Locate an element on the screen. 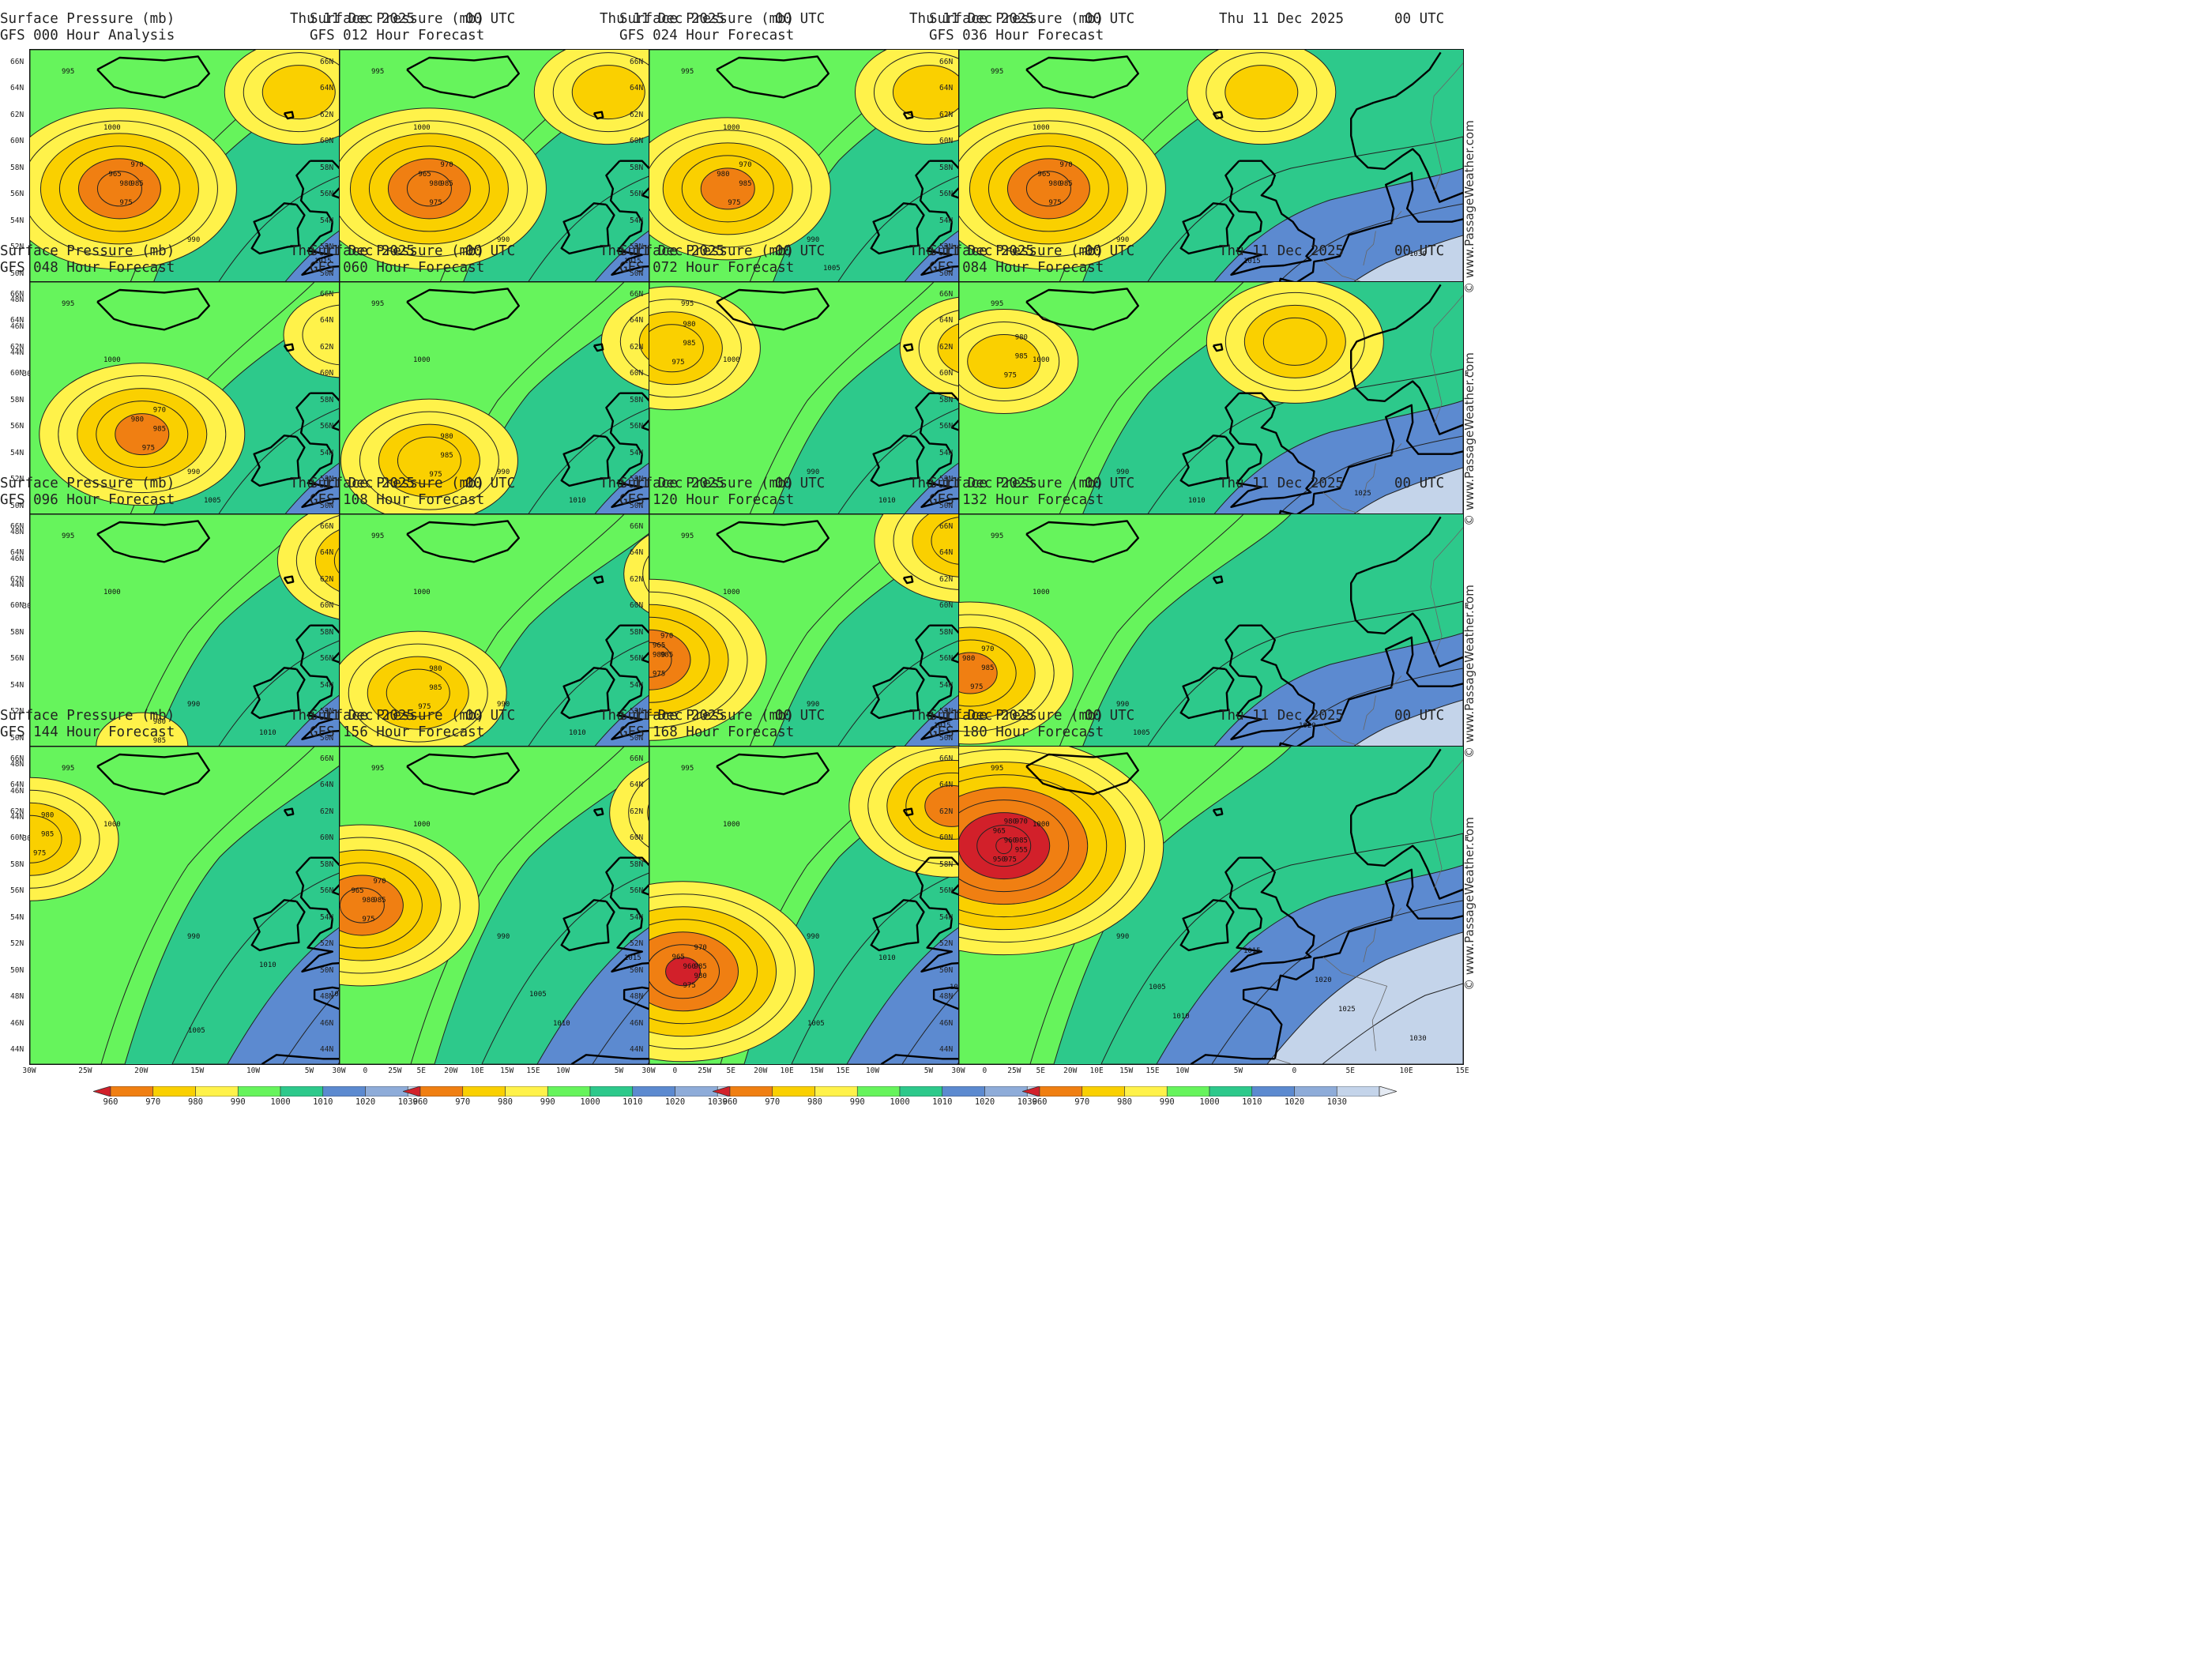 The image size is (2212, 1659). low-pressure-center is located at coordinates (134, 188).